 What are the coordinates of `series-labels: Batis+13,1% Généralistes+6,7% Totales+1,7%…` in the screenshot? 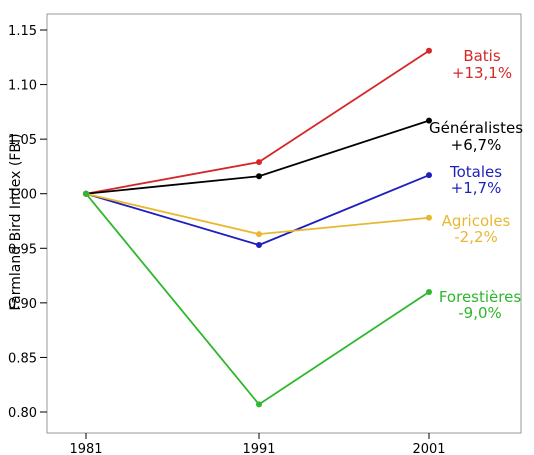 It's located at (476, 184).